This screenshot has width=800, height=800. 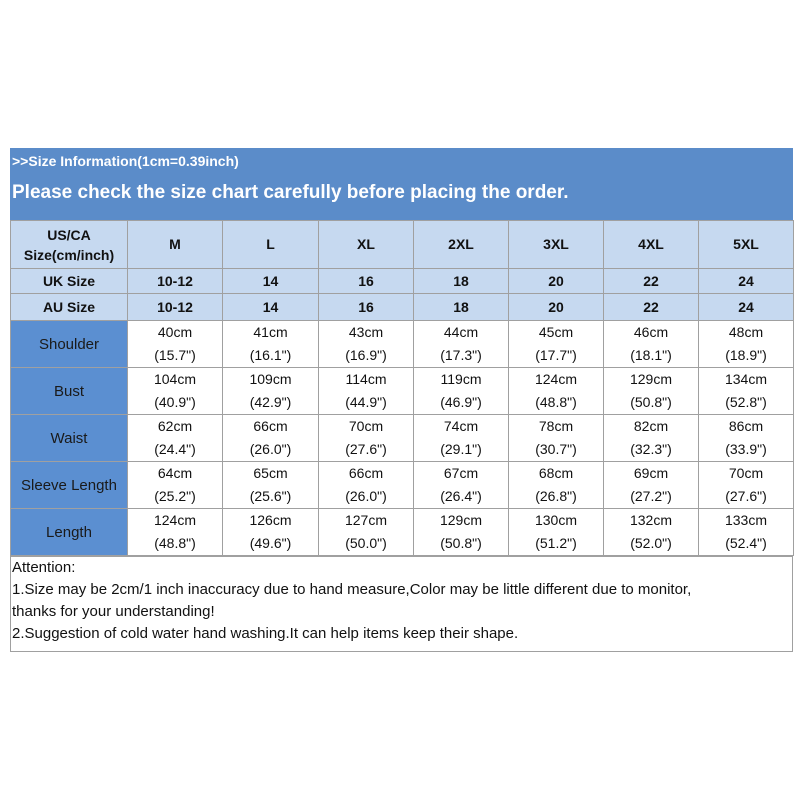 What do you see at coordinates (461, 244) in the screenshot?
I see `size-header: 2XL` at bounding box center [461, 244].